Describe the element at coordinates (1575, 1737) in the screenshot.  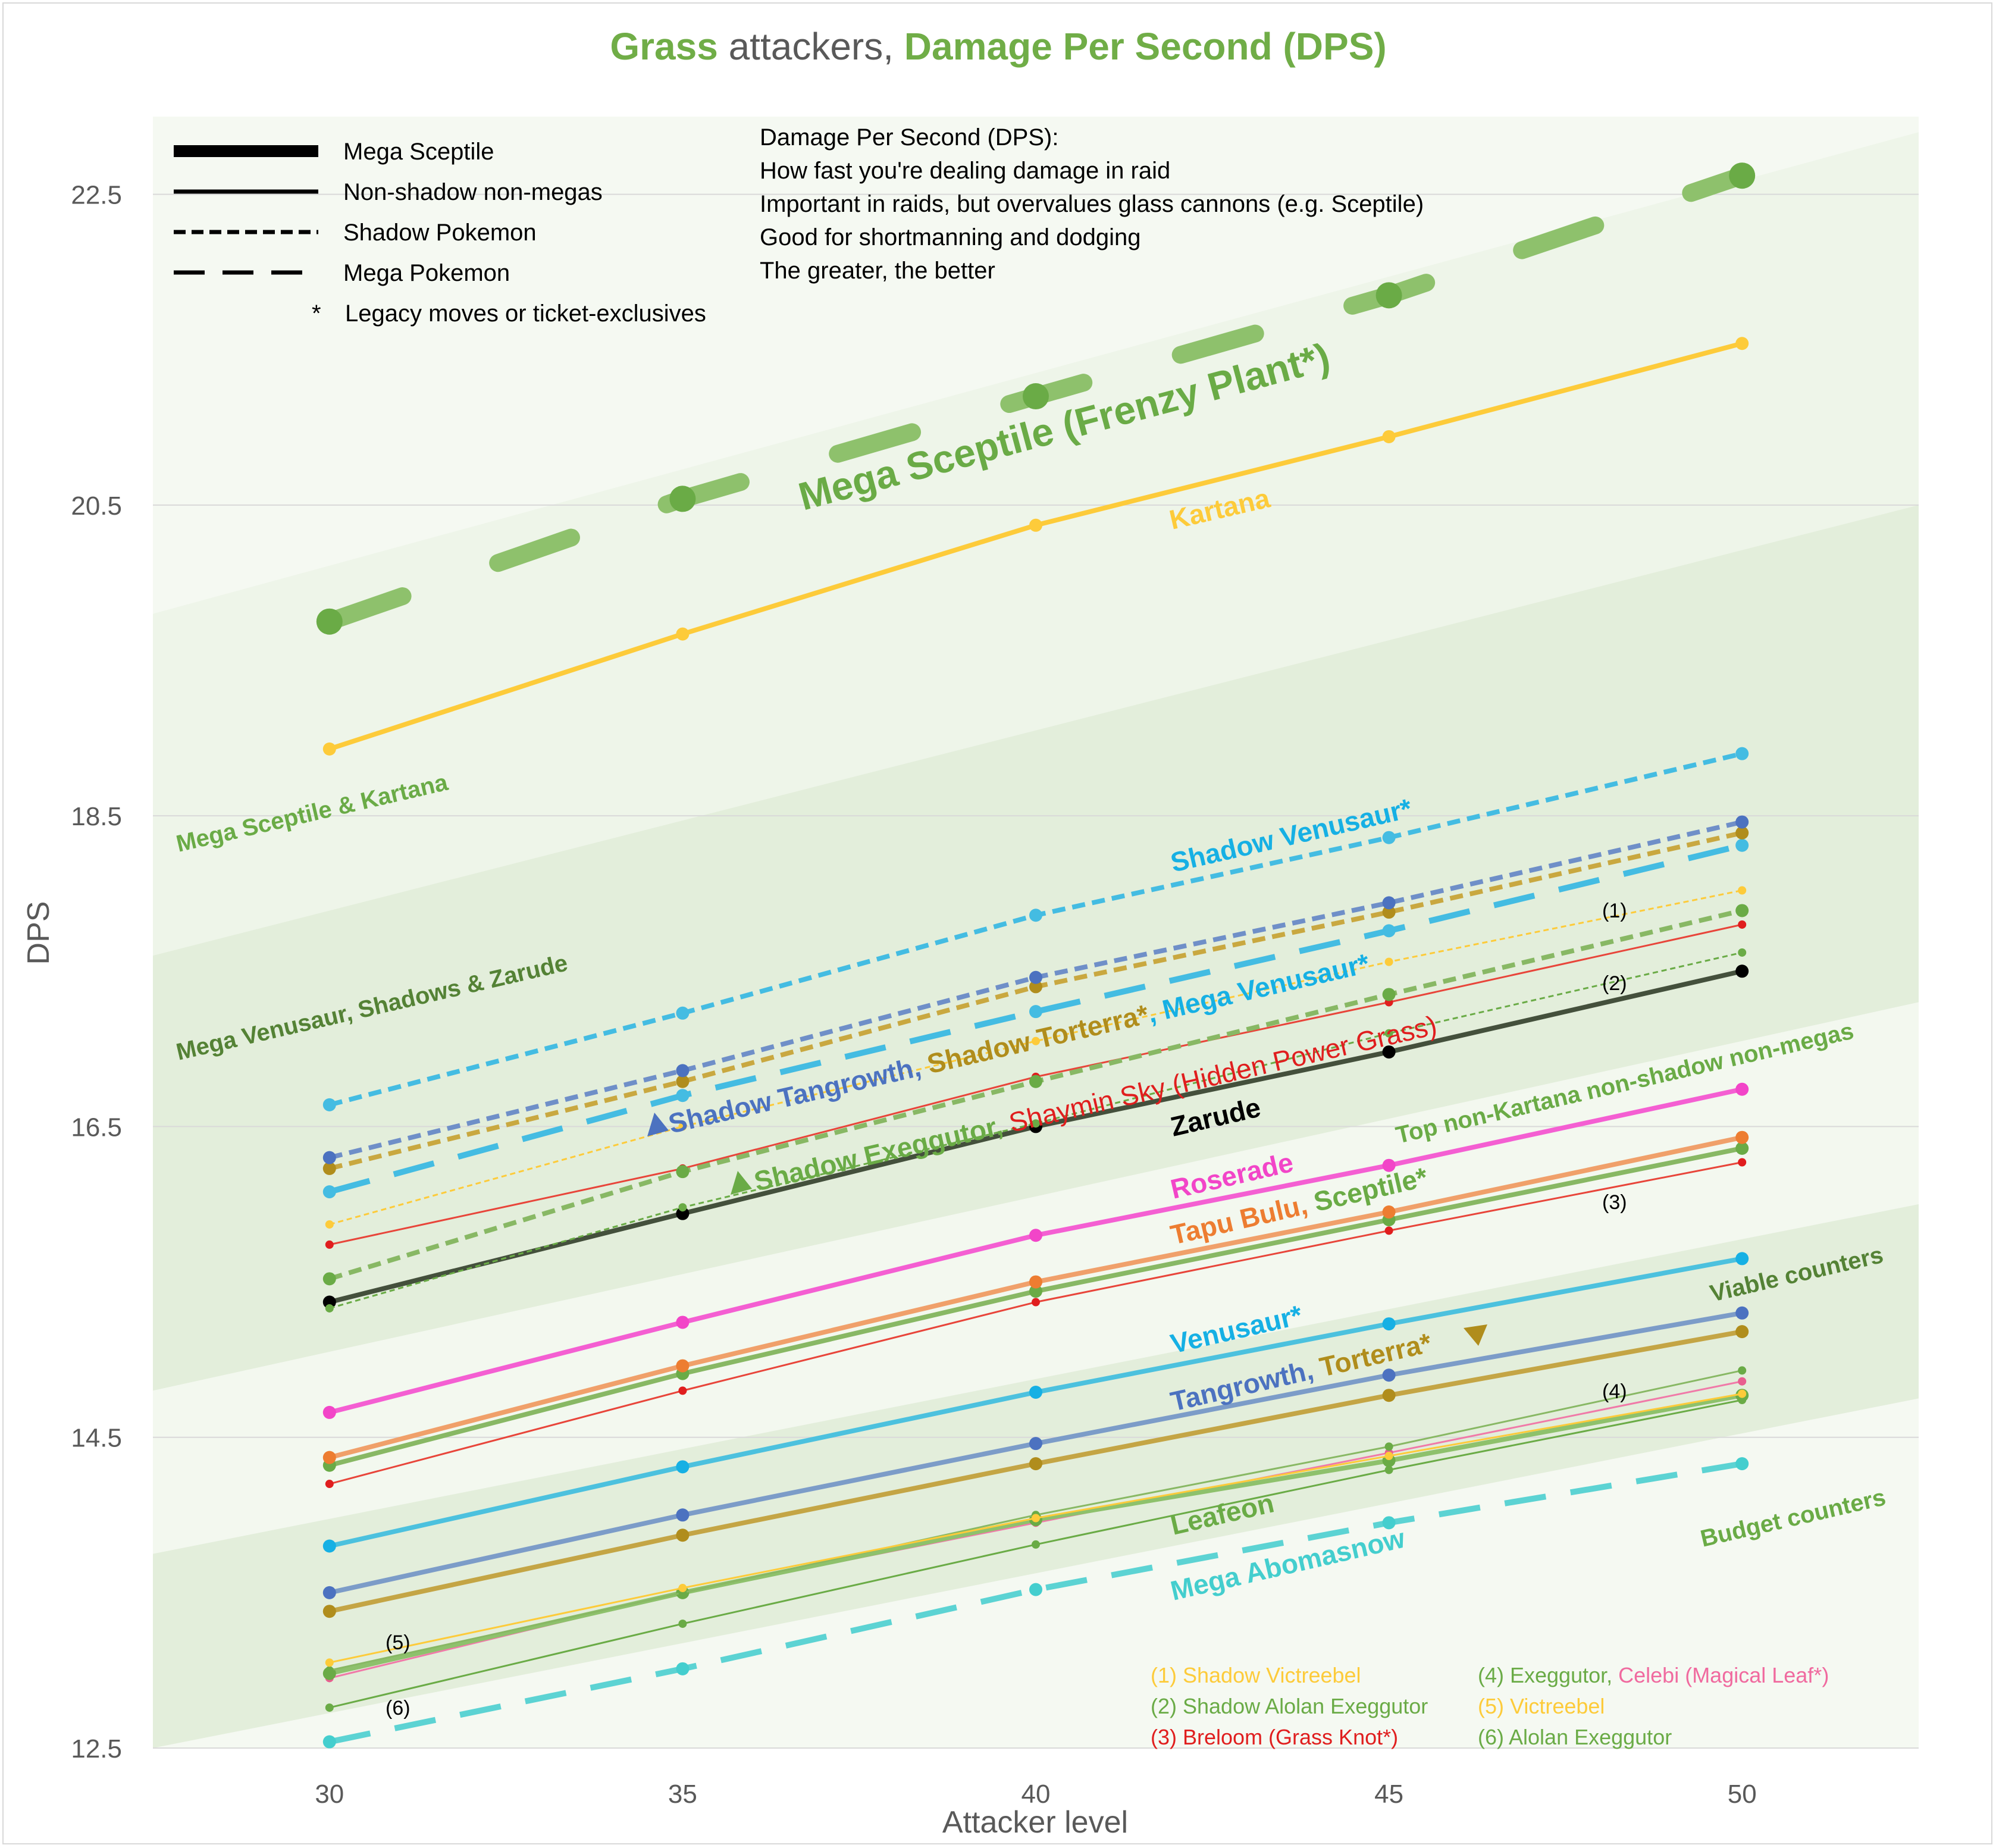
I see `footnote-part: (6) Alolan Exeggutor` at that location.